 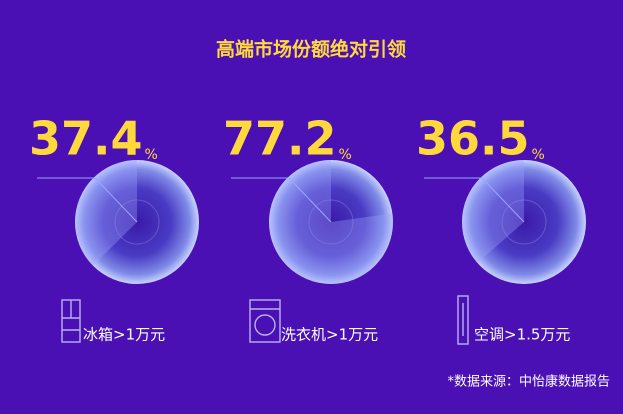 I want to click on washer-icon, so click(x=265, y=321).